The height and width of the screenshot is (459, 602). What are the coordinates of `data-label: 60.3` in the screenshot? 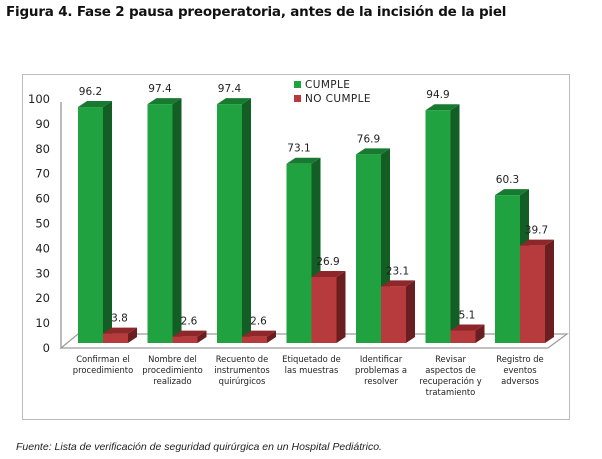 It's located at (507, 180).